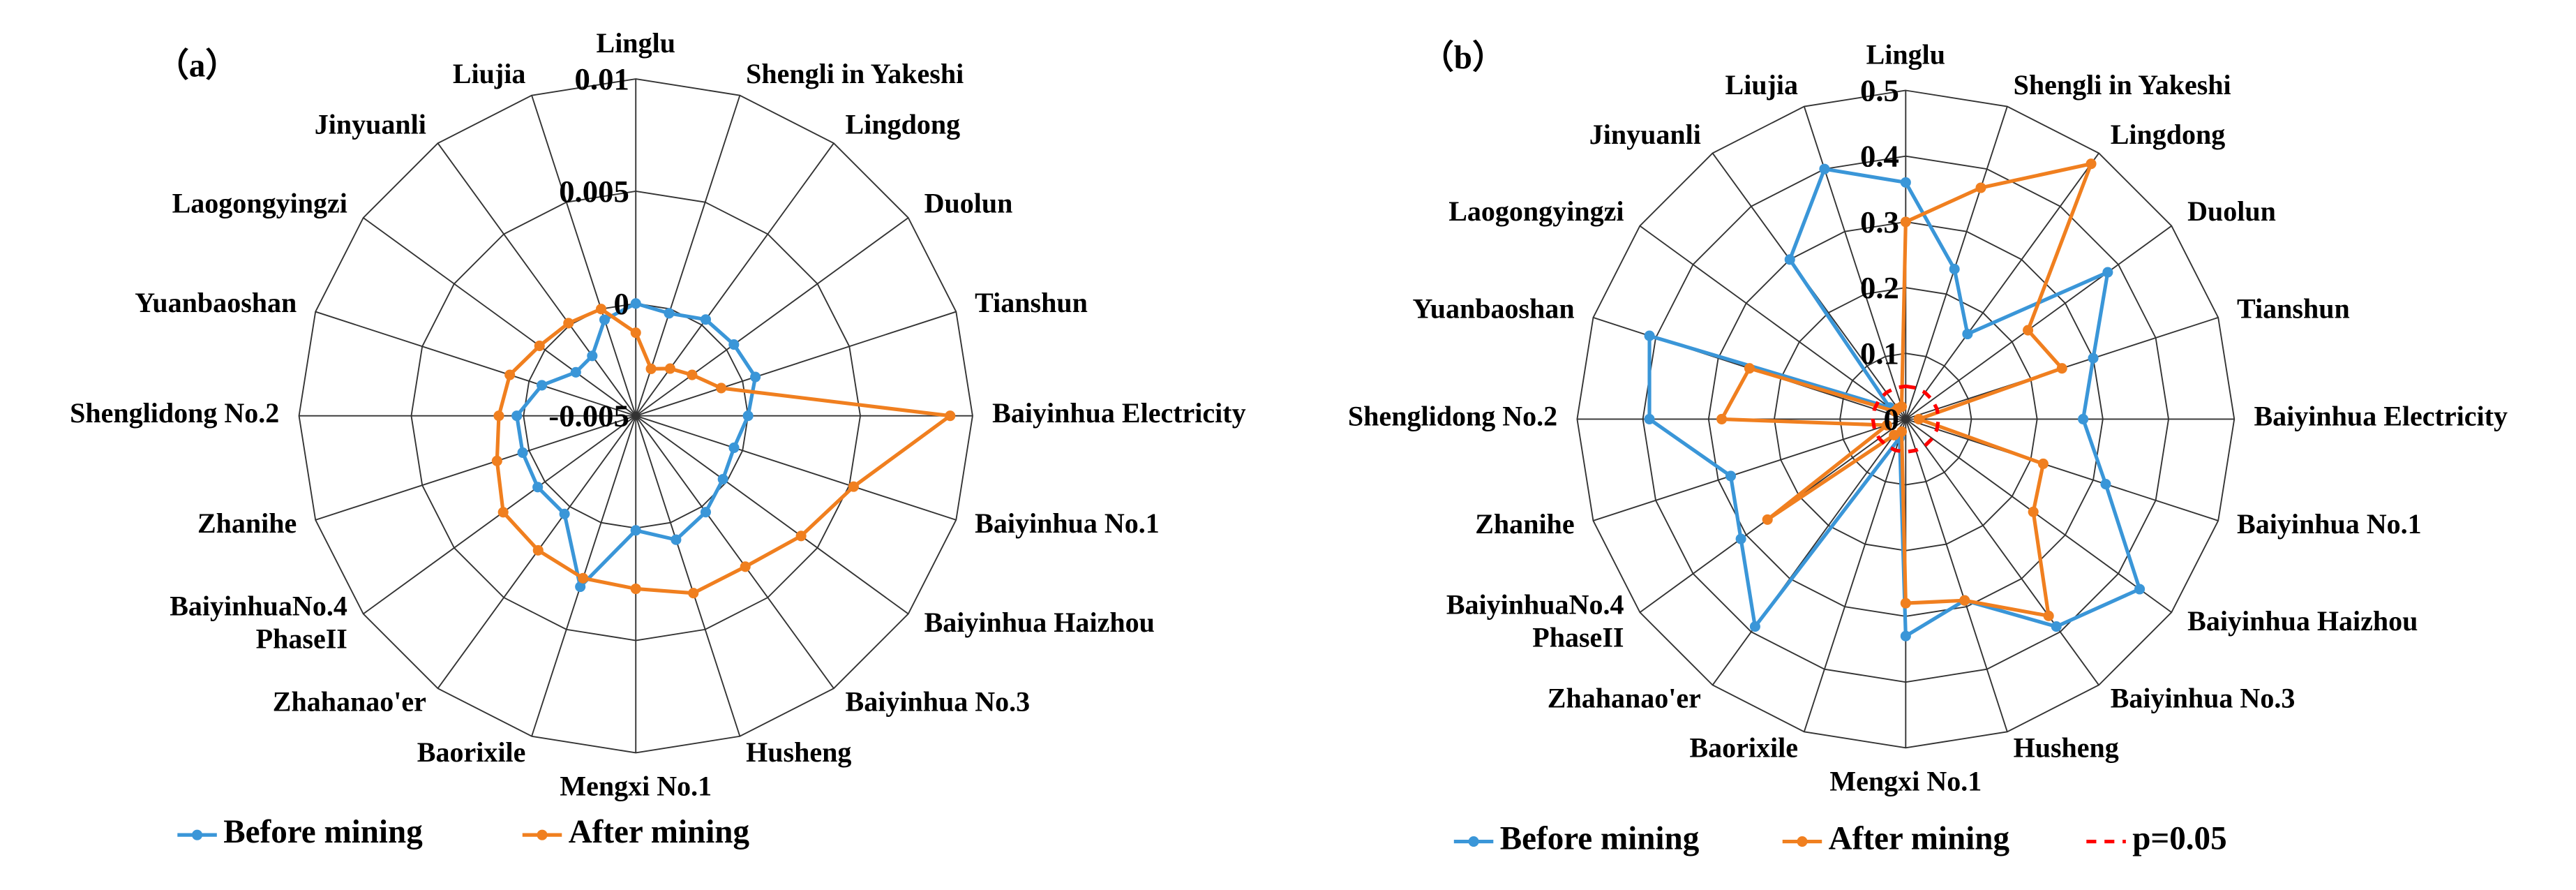  What do you see at coordinates (1879, 353) in the screenshot?
I see `y-tick-label: 0.1` at bounding box center [1879, 353].